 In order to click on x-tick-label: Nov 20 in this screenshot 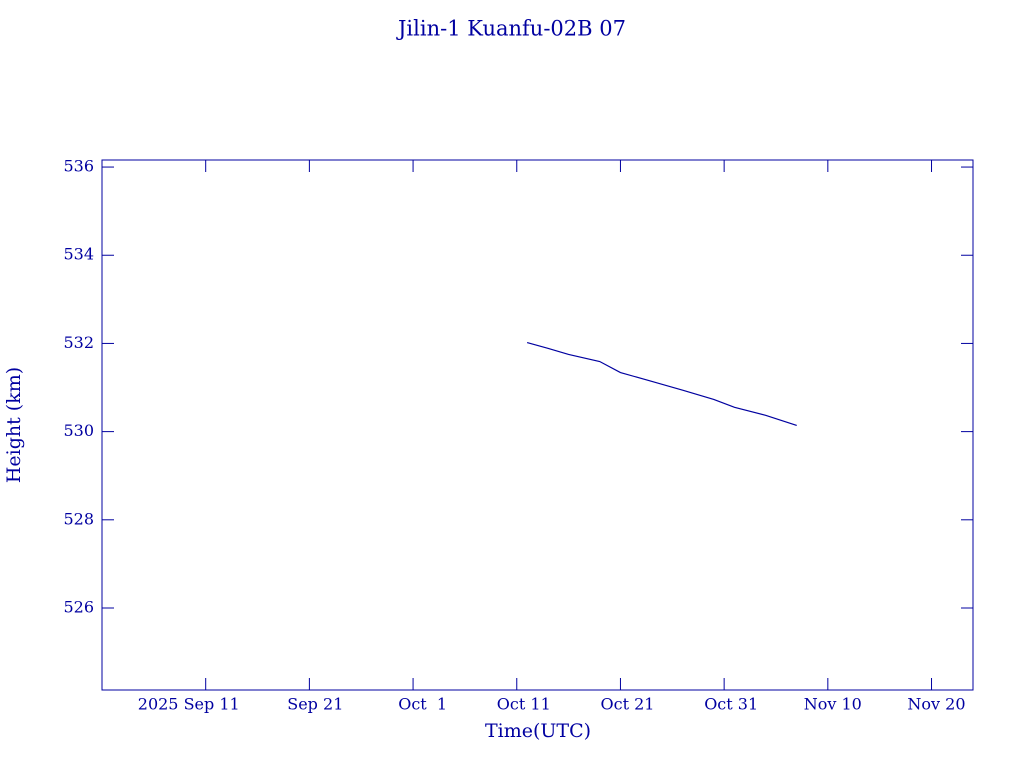, I will do `click(936, 704)`.